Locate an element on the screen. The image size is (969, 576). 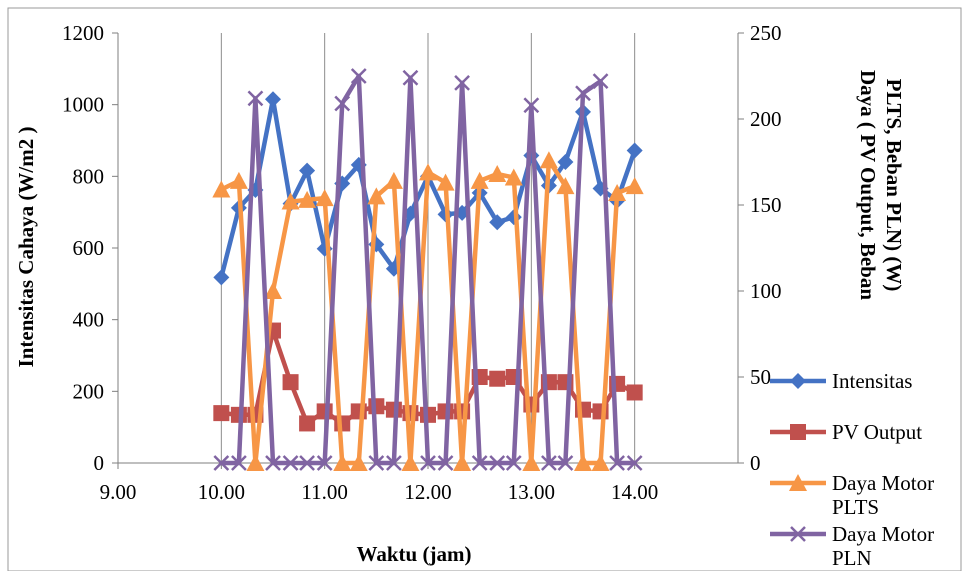
y2-tick-label: 50 is located at coordinates (760, 377).